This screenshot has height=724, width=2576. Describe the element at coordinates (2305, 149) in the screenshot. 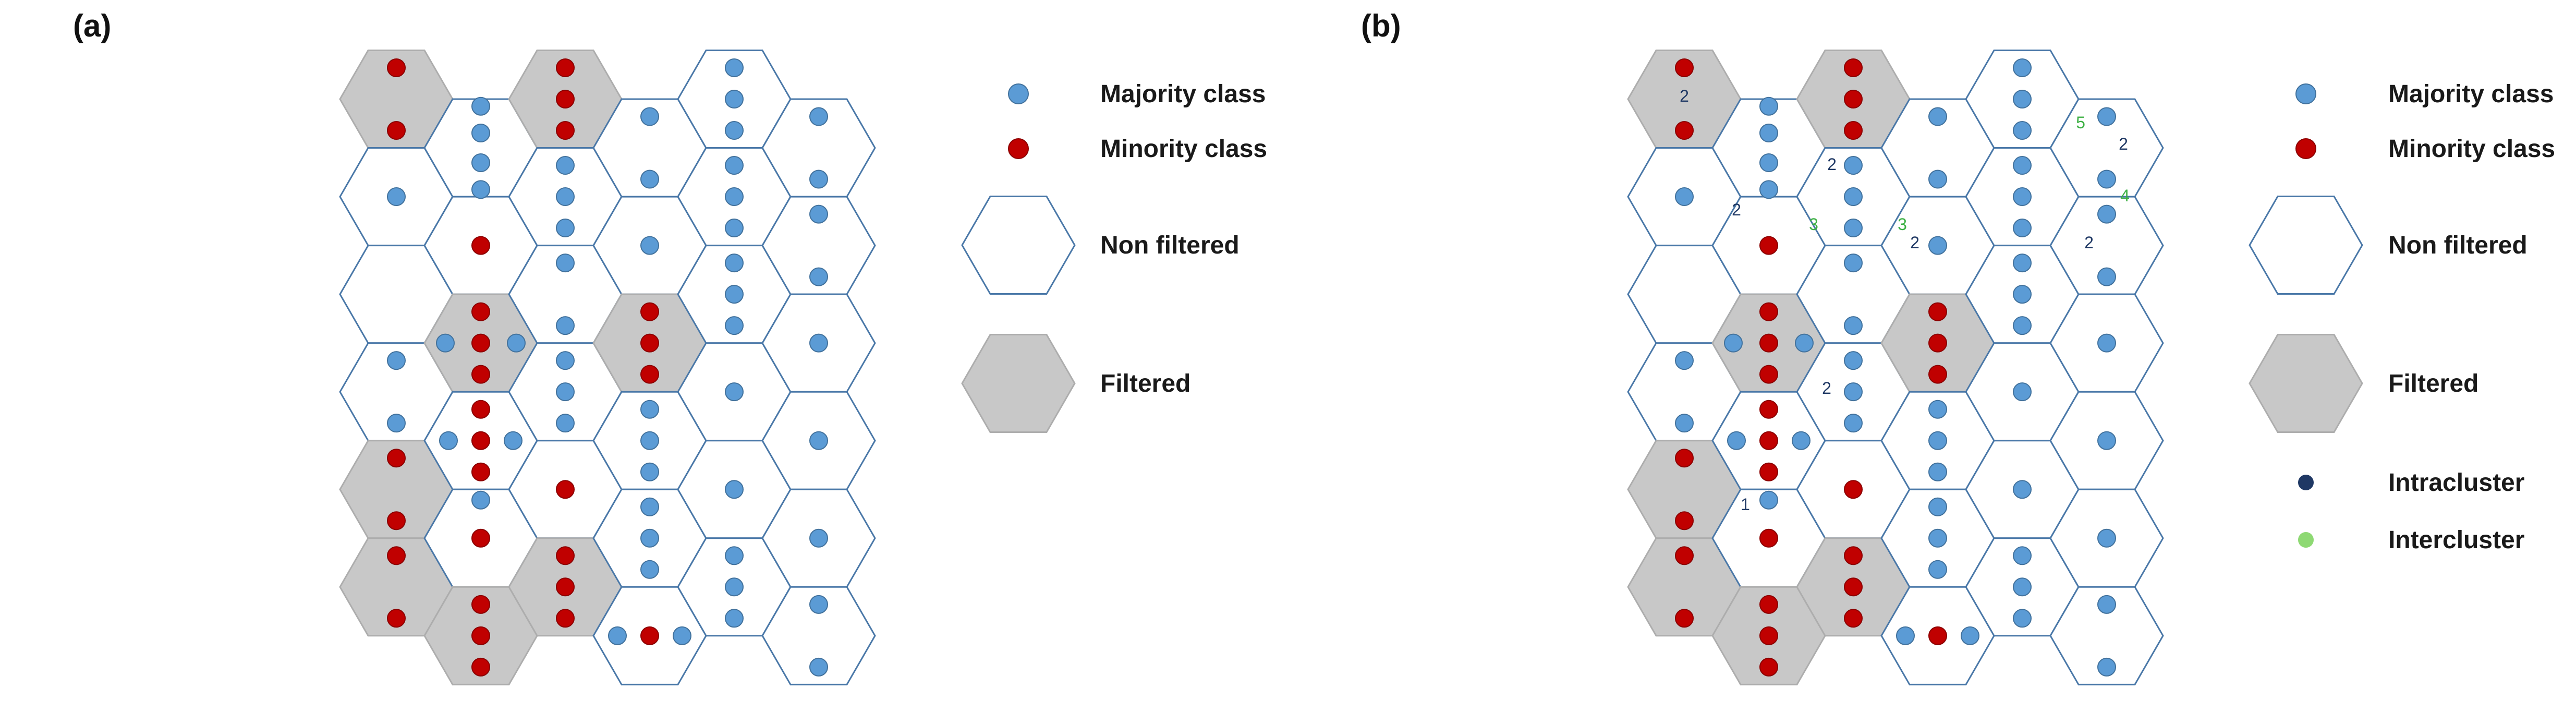

I see `legend-minority-marker` at that location.